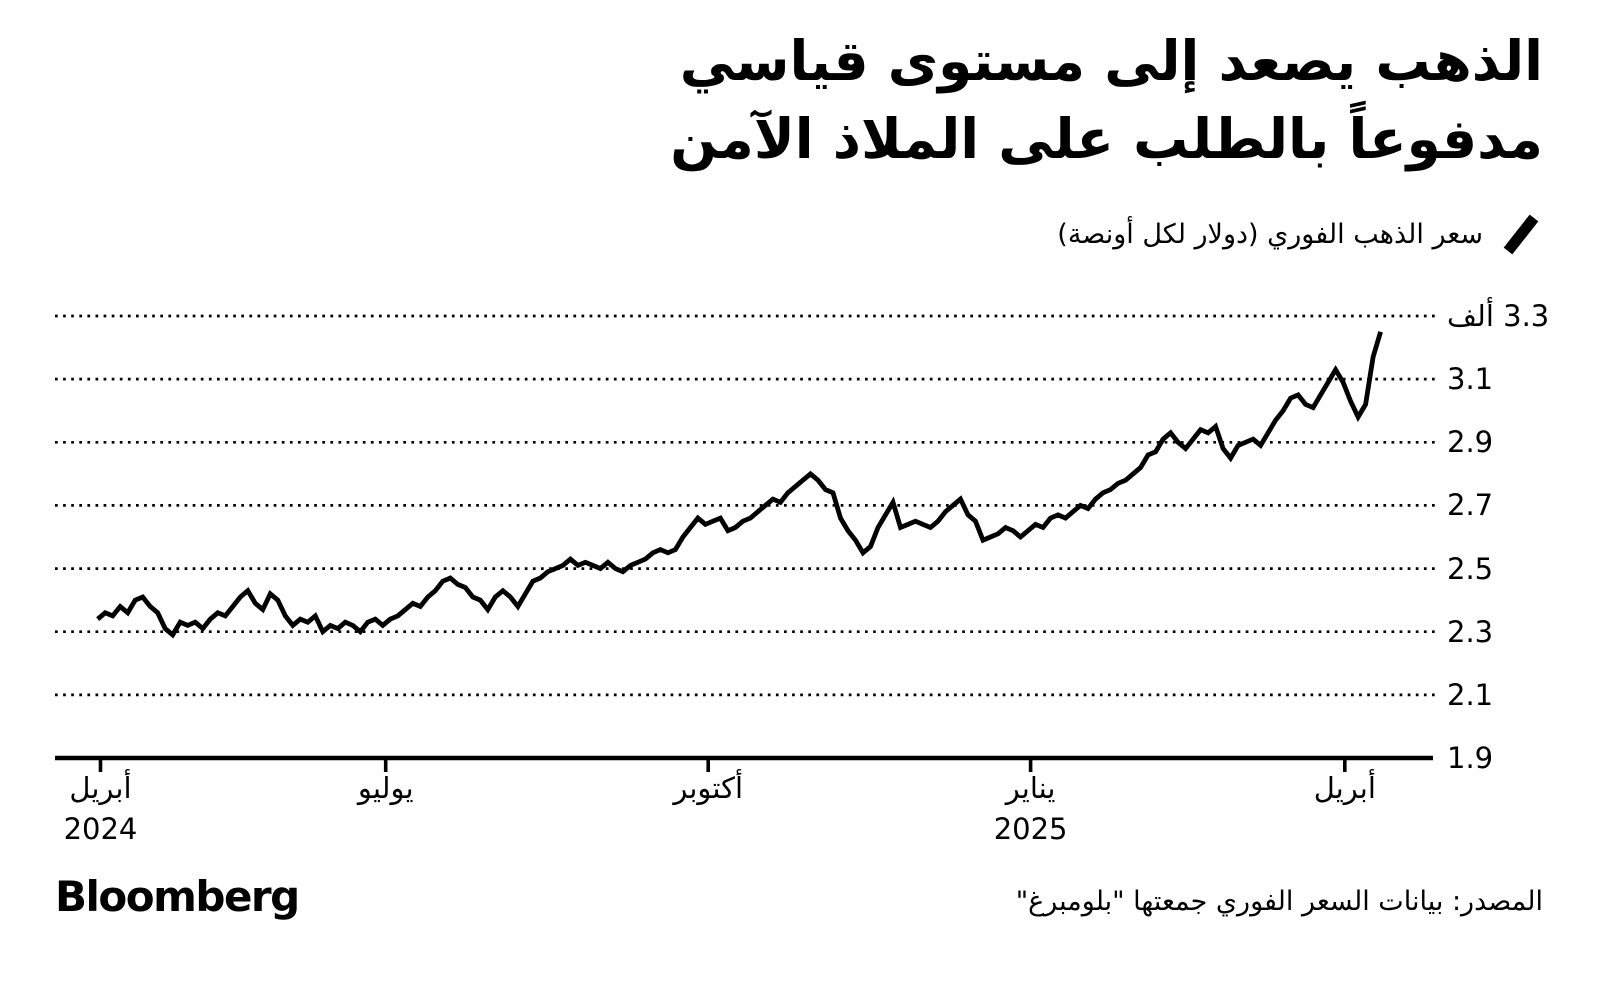  I want to click on bloomberg-logo: Bloomberg, so click(177, 896).